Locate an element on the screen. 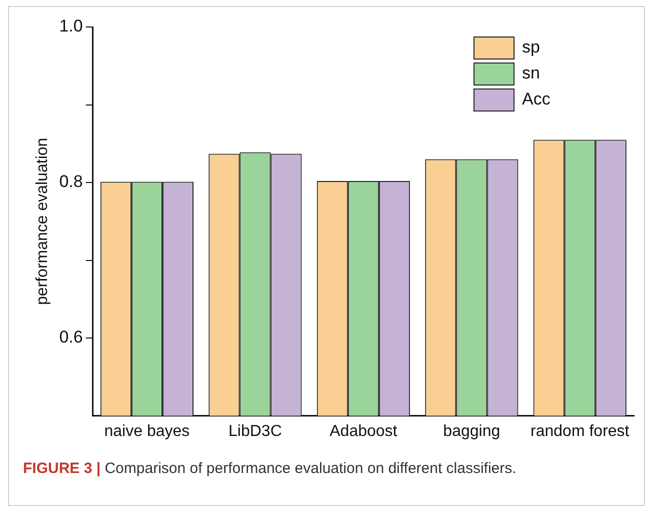 The width and height of the screenshot is (655, 515). x-tick-label: Adaboost is located at coordinates (364, 431).